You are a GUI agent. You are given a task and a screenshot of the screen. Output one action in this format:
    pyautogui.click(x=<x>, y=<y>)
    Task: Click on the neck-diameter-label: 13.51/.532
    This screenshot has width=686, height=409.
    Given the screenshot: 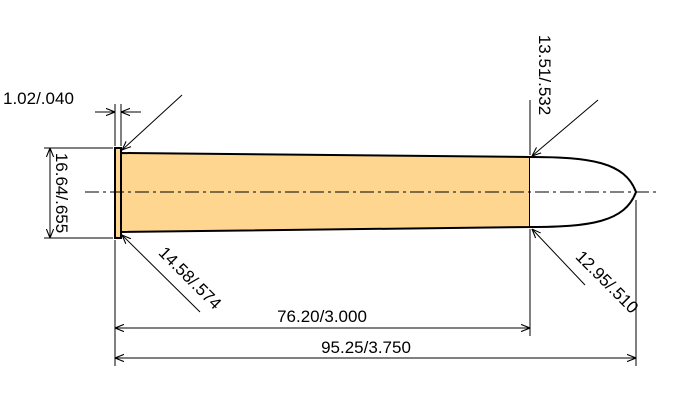 What is the action you would take?
    pyautogui.click(x=544, y=75)
    